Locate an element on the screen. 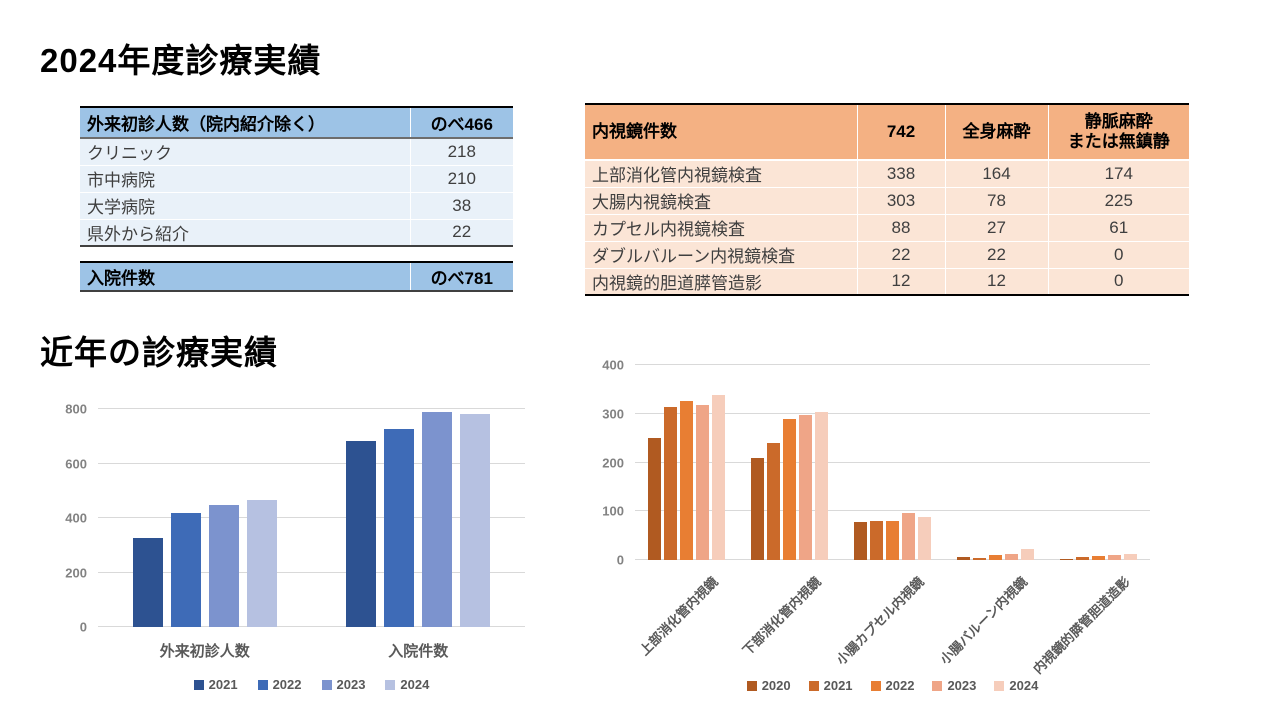 The width and height of the screenshot is (1280, 720). outpatient-header-label: 外来初診人数（院内紹介除く） is located at coordinates (245, 123).